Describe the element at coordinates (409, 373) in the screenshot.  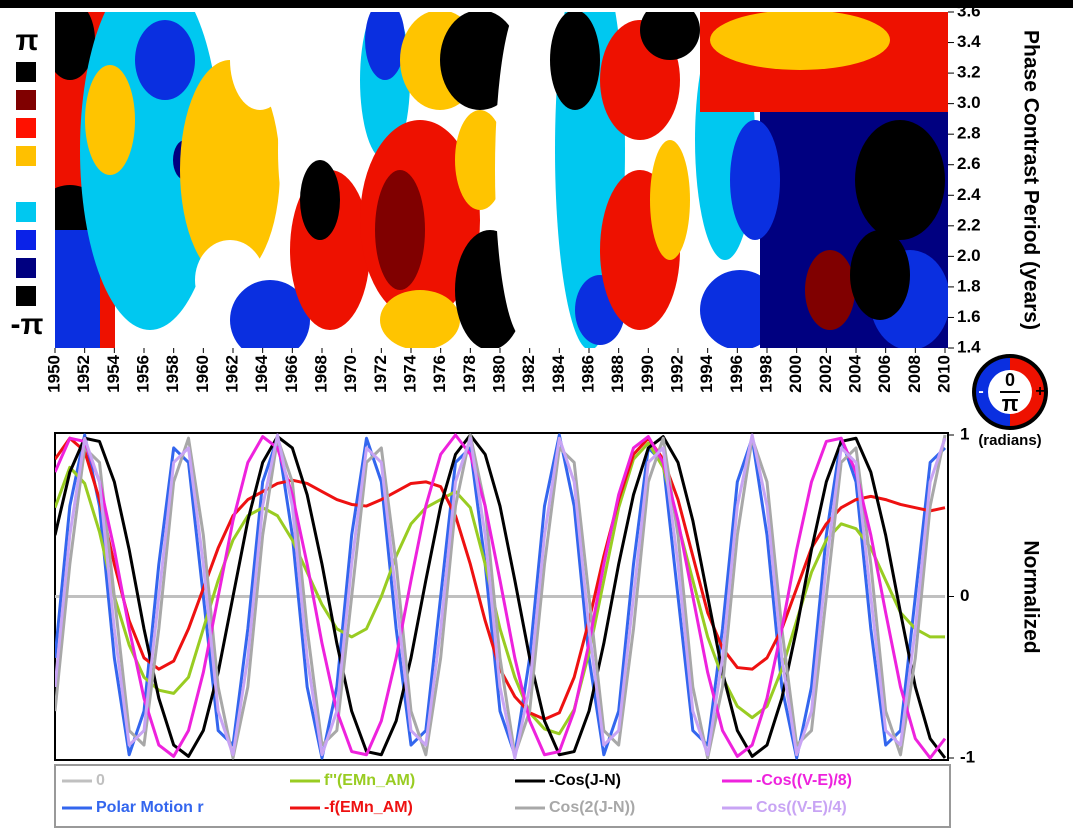
I see `x-tick-label: 1974` at that location.